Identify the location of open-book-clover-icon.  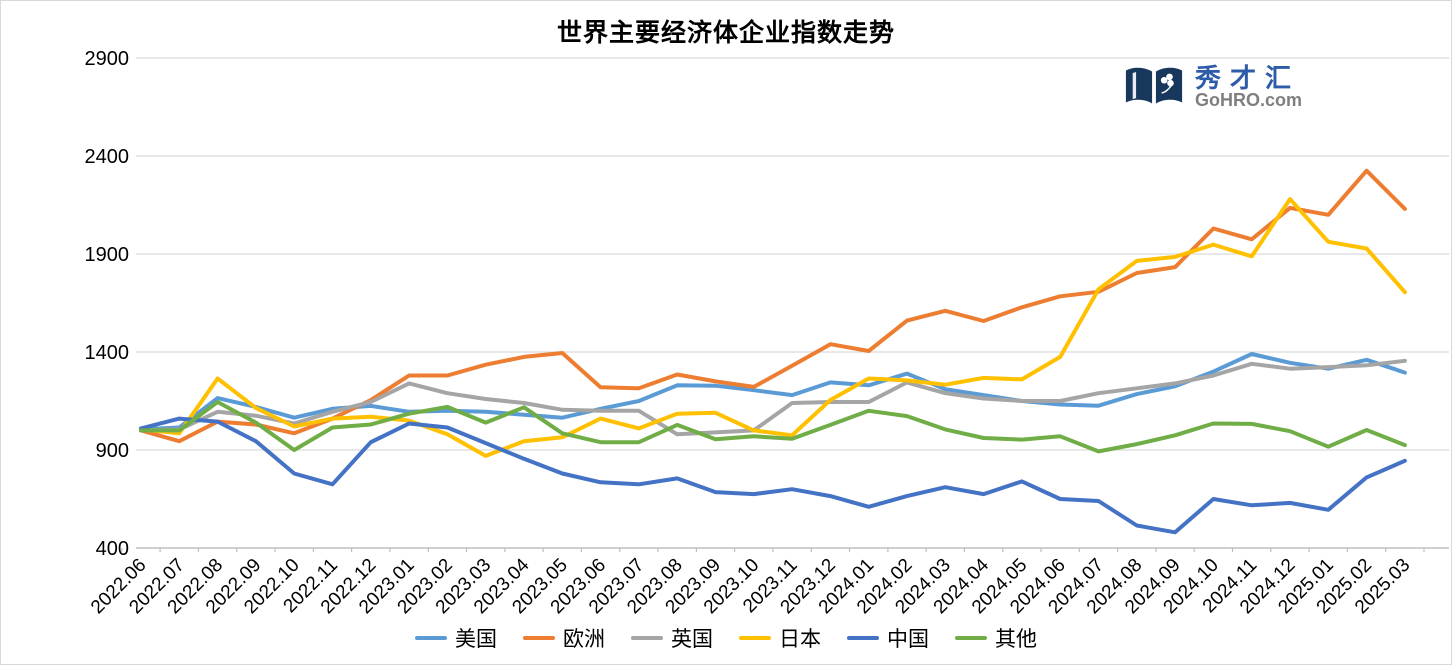
(1154, 85).